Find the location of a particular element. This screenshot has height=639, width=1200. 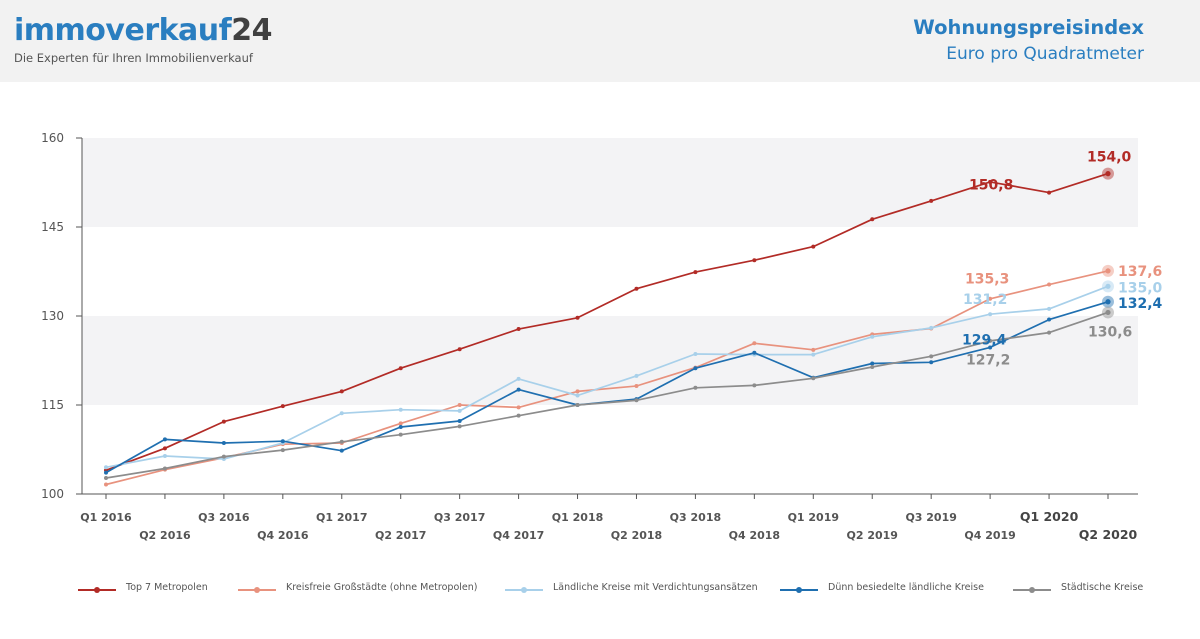

logo-text: immoverkauf is located at coordinates (123, 30).